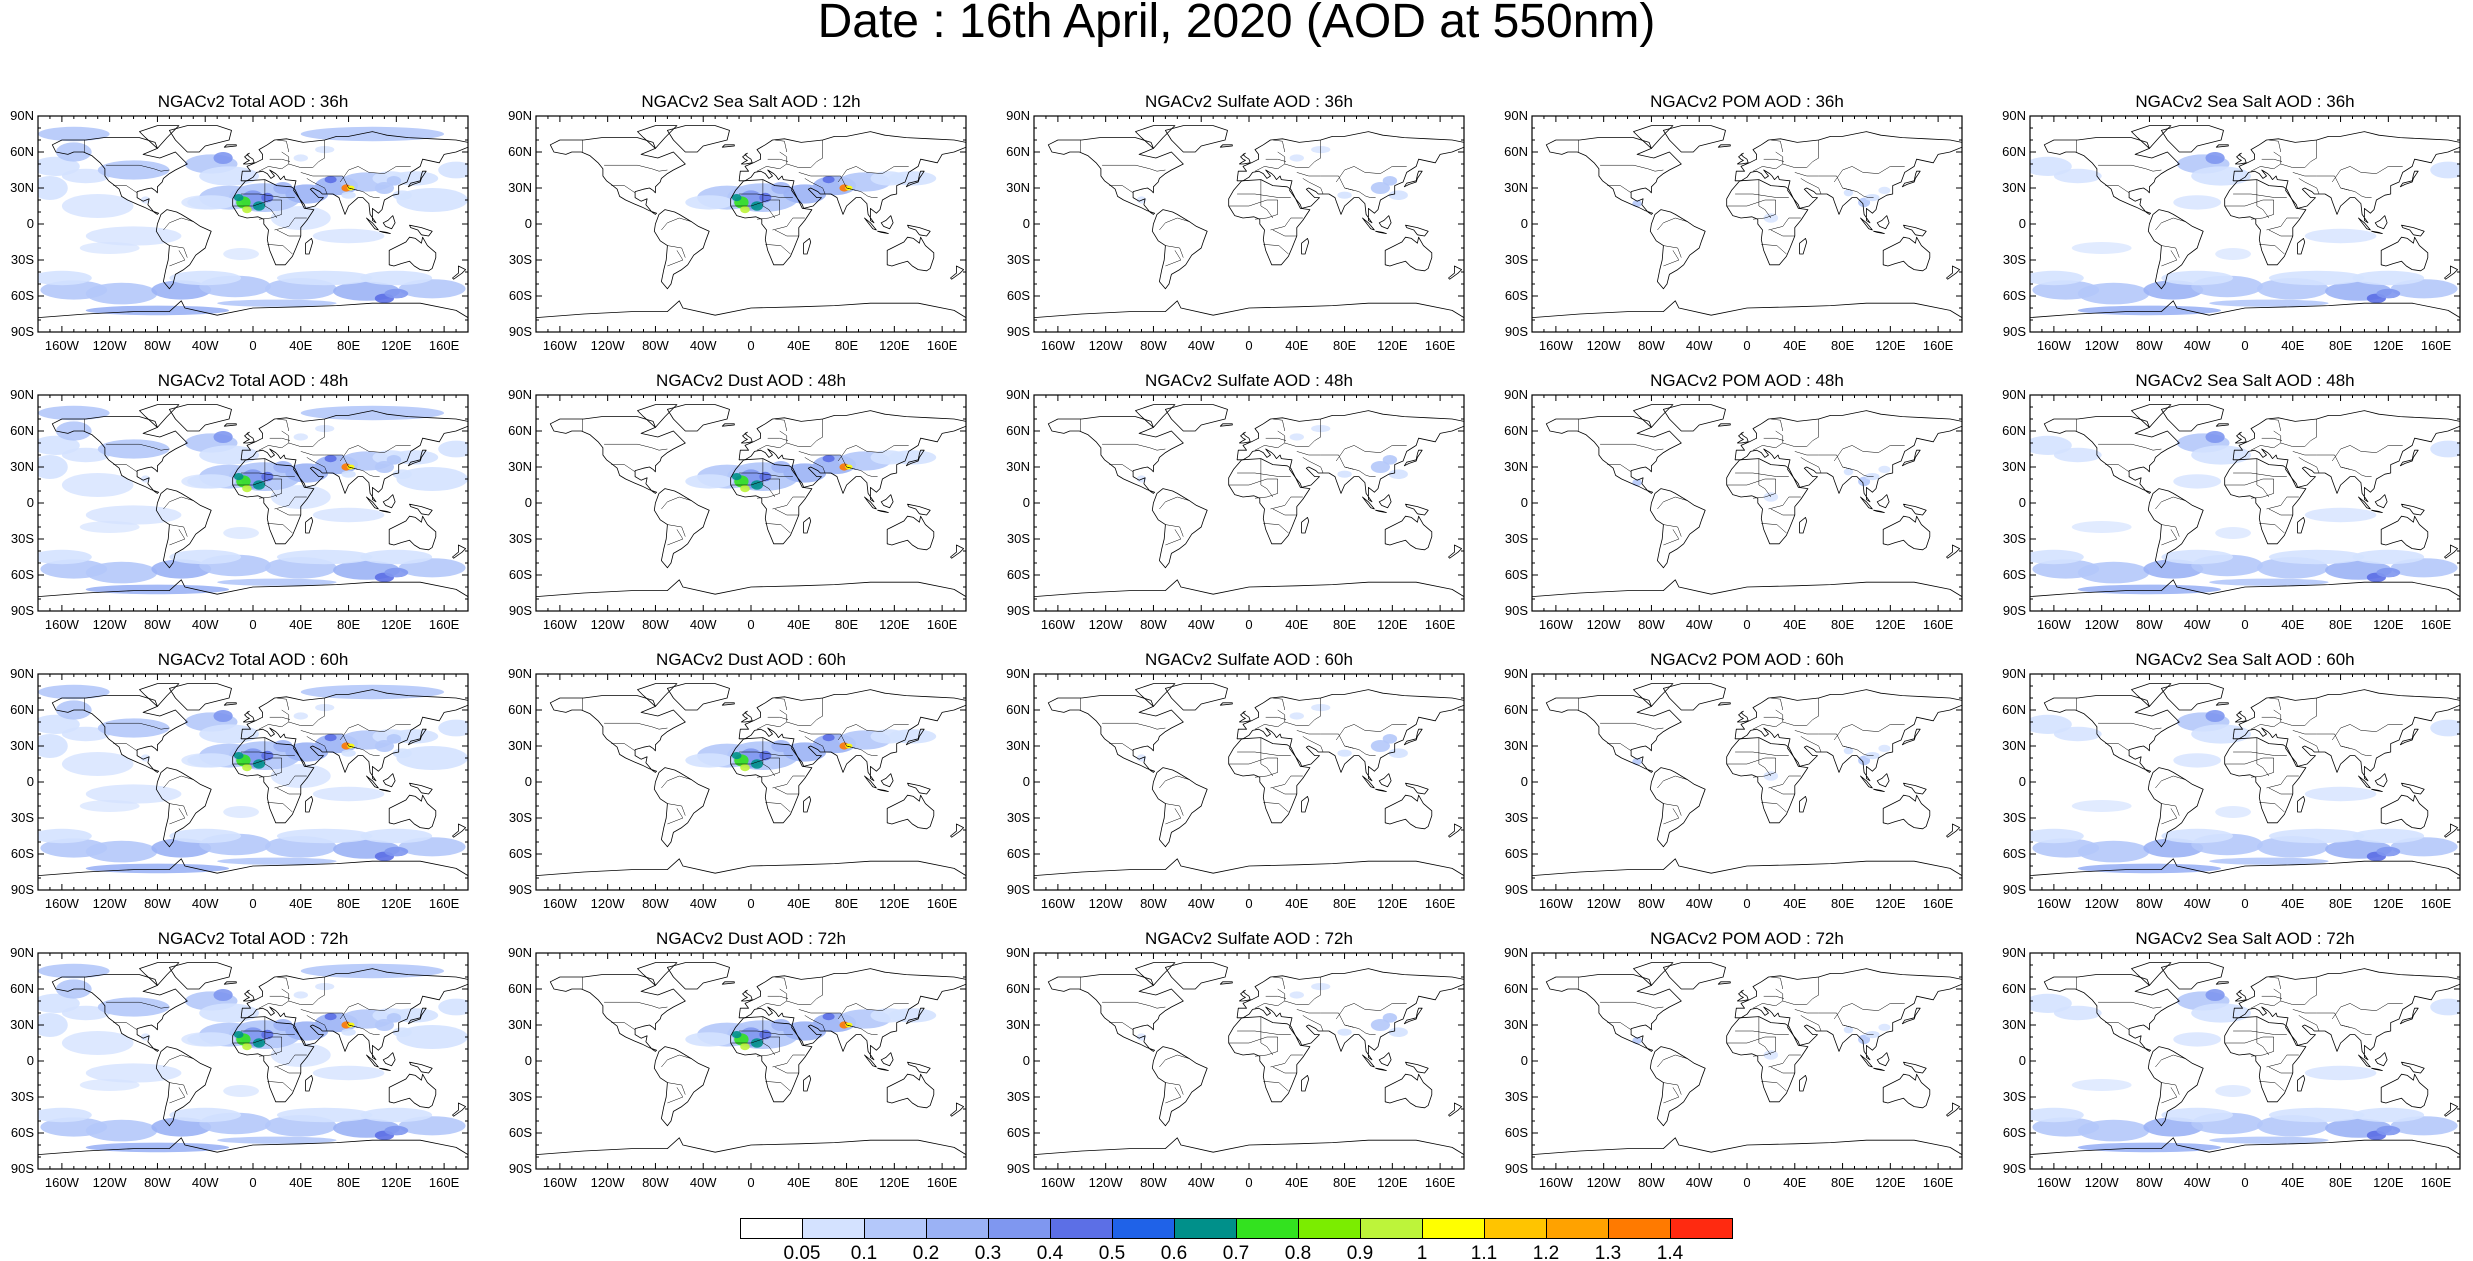 This screenshot has height=1261, width=2473. What do you see at coordinates (1249, 101) in the screenshot?
I see `panel-title: NGACv2 Sulfate AOD : 36h` at bounding box center [1249, 101].